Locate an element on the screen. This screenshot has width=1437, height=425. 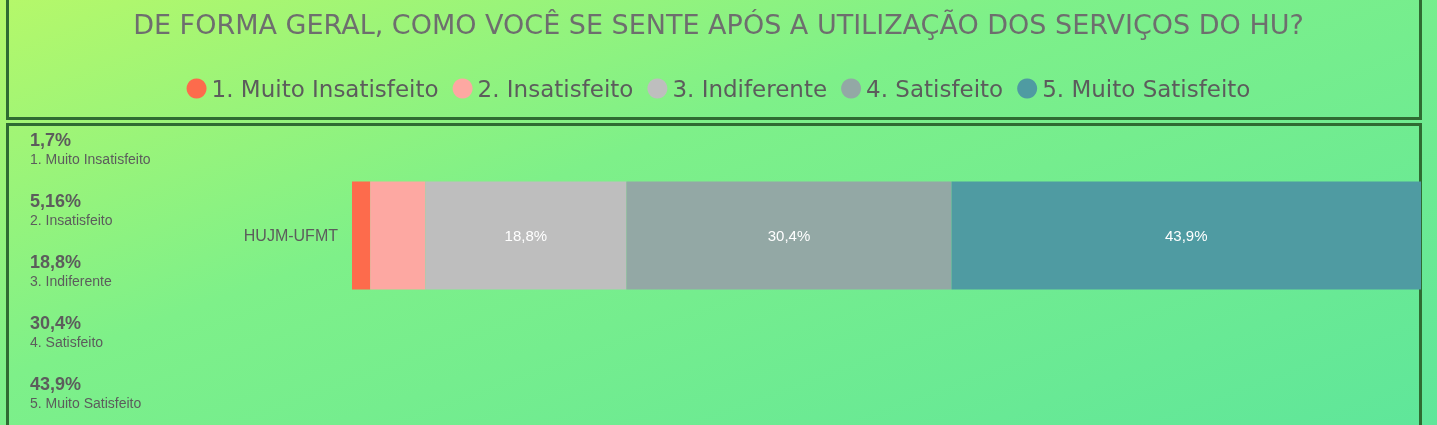
text: 5,16% is located at coordinates (56, 201).